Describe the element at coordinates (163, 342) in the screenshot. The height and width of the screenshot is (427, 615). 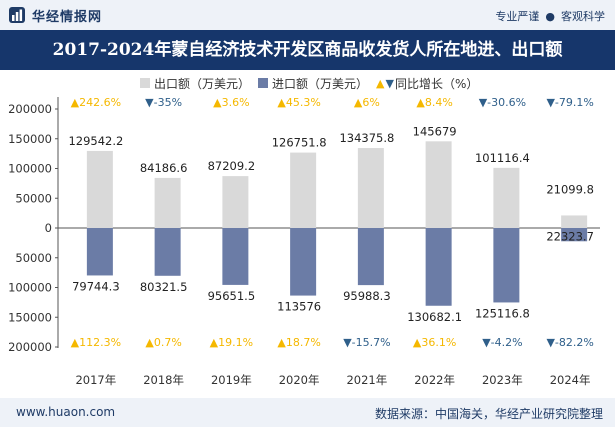
I see `growth-up-label: ▲0.7%` at that location.